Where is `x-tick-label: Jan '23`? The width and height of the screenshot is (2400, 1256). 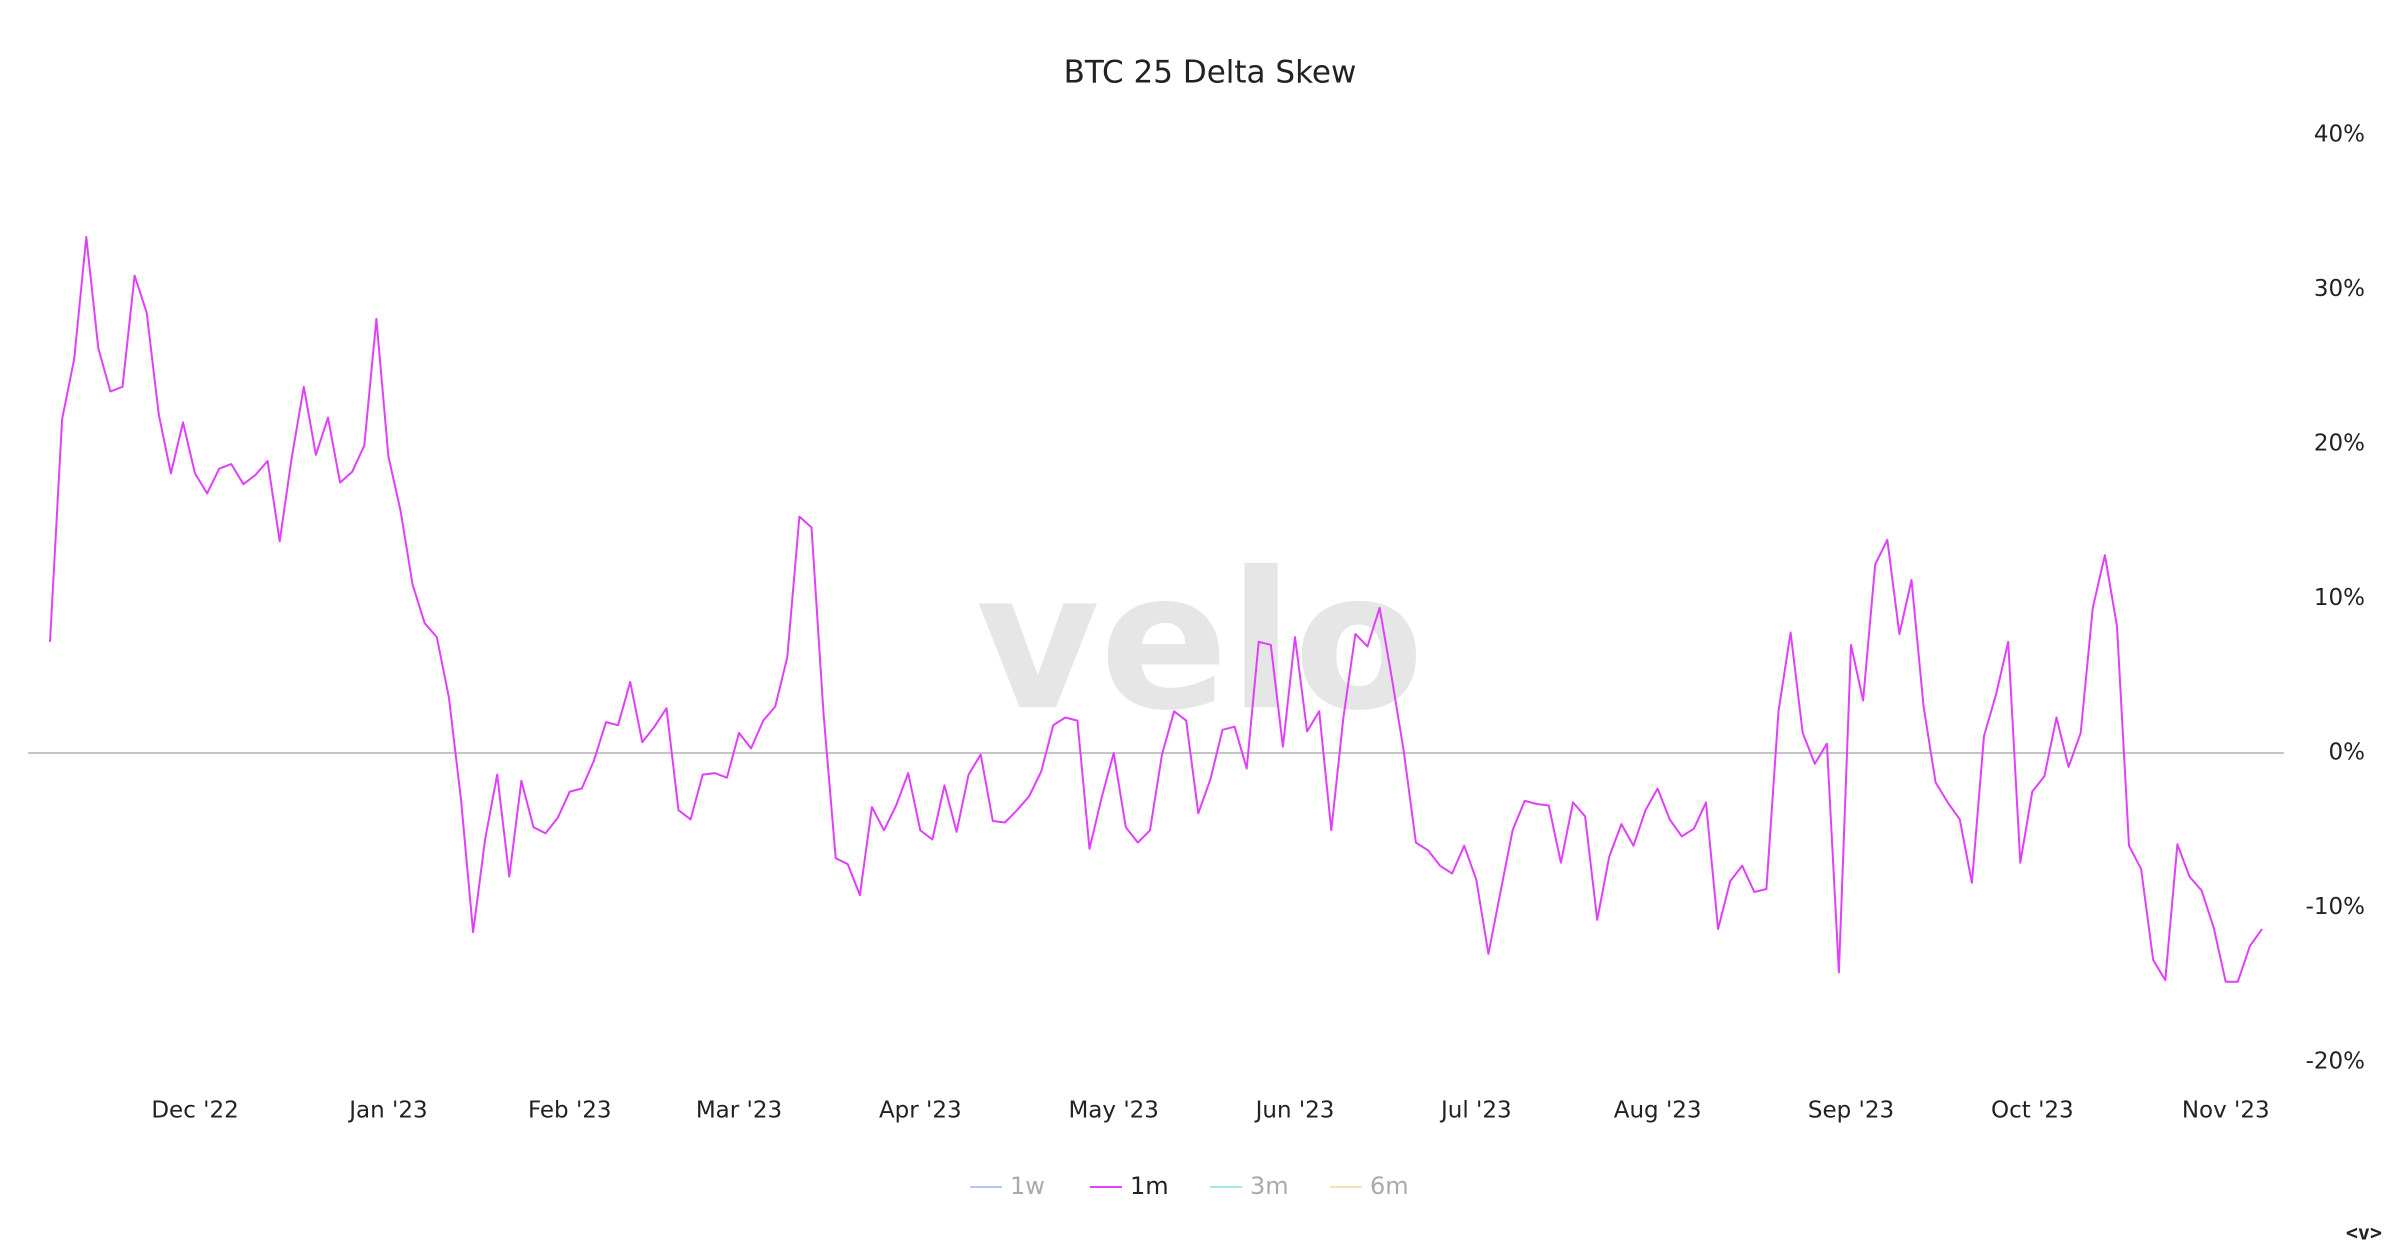 x-tick-label: Jan '23 is located at coordinates (387, 1111).